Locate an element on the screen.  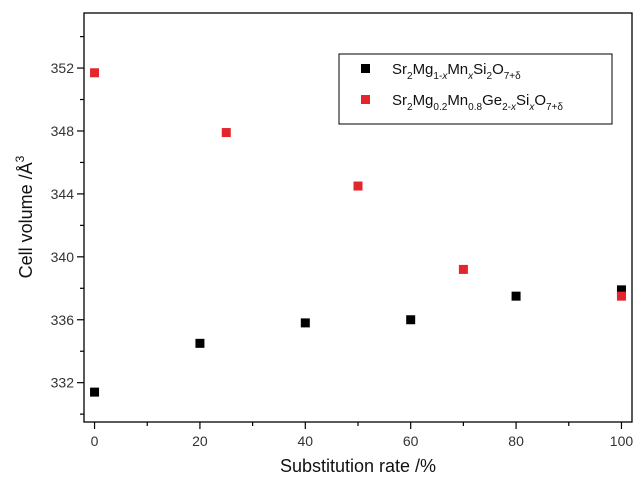
legend-1-part: 7+δ is located at coordinates (512, 76).